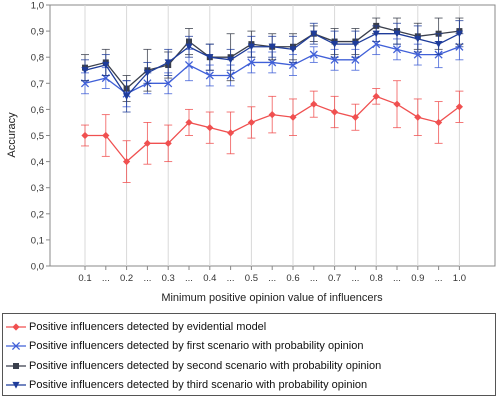  What do you see at coordinates (209, 278) in the screenshot?
I see `x-tick-label: 0.4` at bounding box center [209, 278].